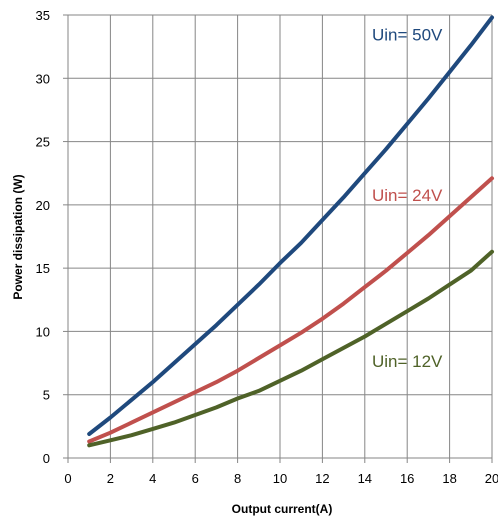 The height and width of the screenshot is (519, 498). Describe the element at coordinates (407, 34) in the screenshot. I see `series-label: Uin= 50V` at that location.